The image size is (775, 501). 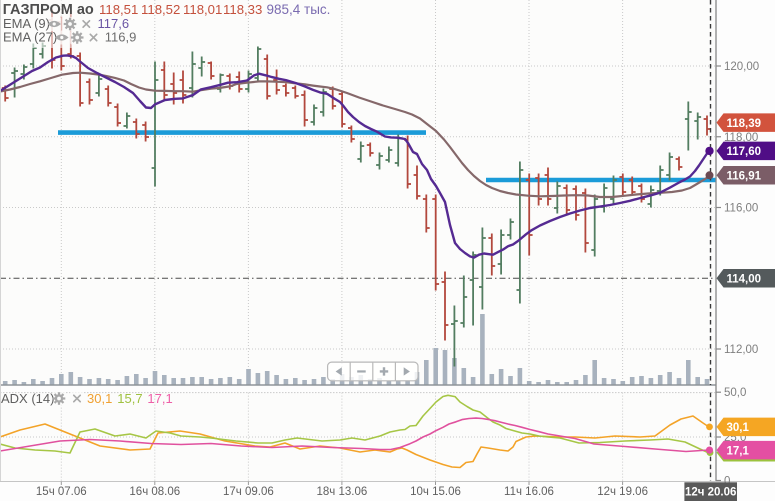 What do you see at coordinates (129, 398) in the screenshot?
I see `svg-text: 15,7` at bounding box center [129, 398].